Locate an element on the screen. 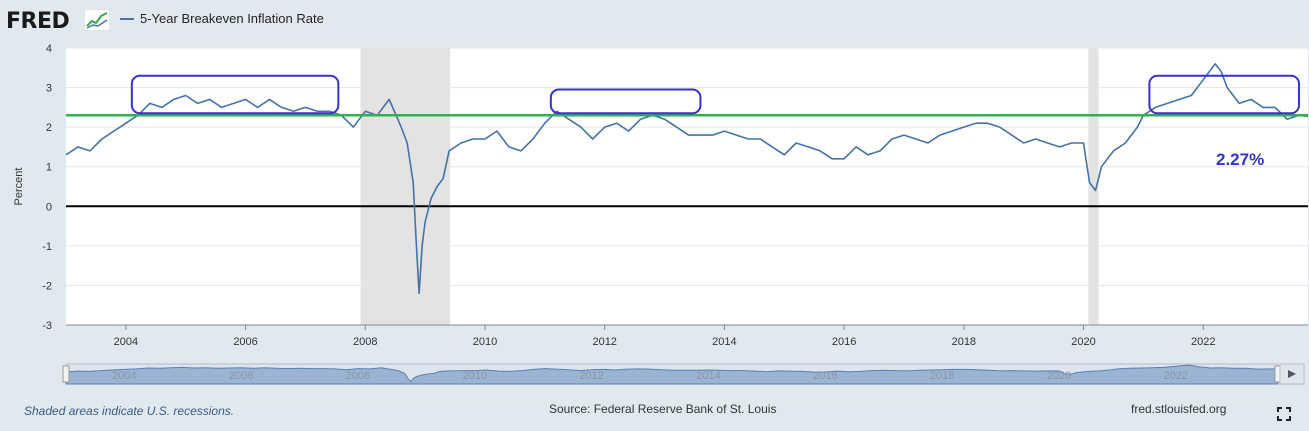 Image resolution: width=1309 pixels, height=431 pixels. navigator-area is located at coordinates (672, 374).